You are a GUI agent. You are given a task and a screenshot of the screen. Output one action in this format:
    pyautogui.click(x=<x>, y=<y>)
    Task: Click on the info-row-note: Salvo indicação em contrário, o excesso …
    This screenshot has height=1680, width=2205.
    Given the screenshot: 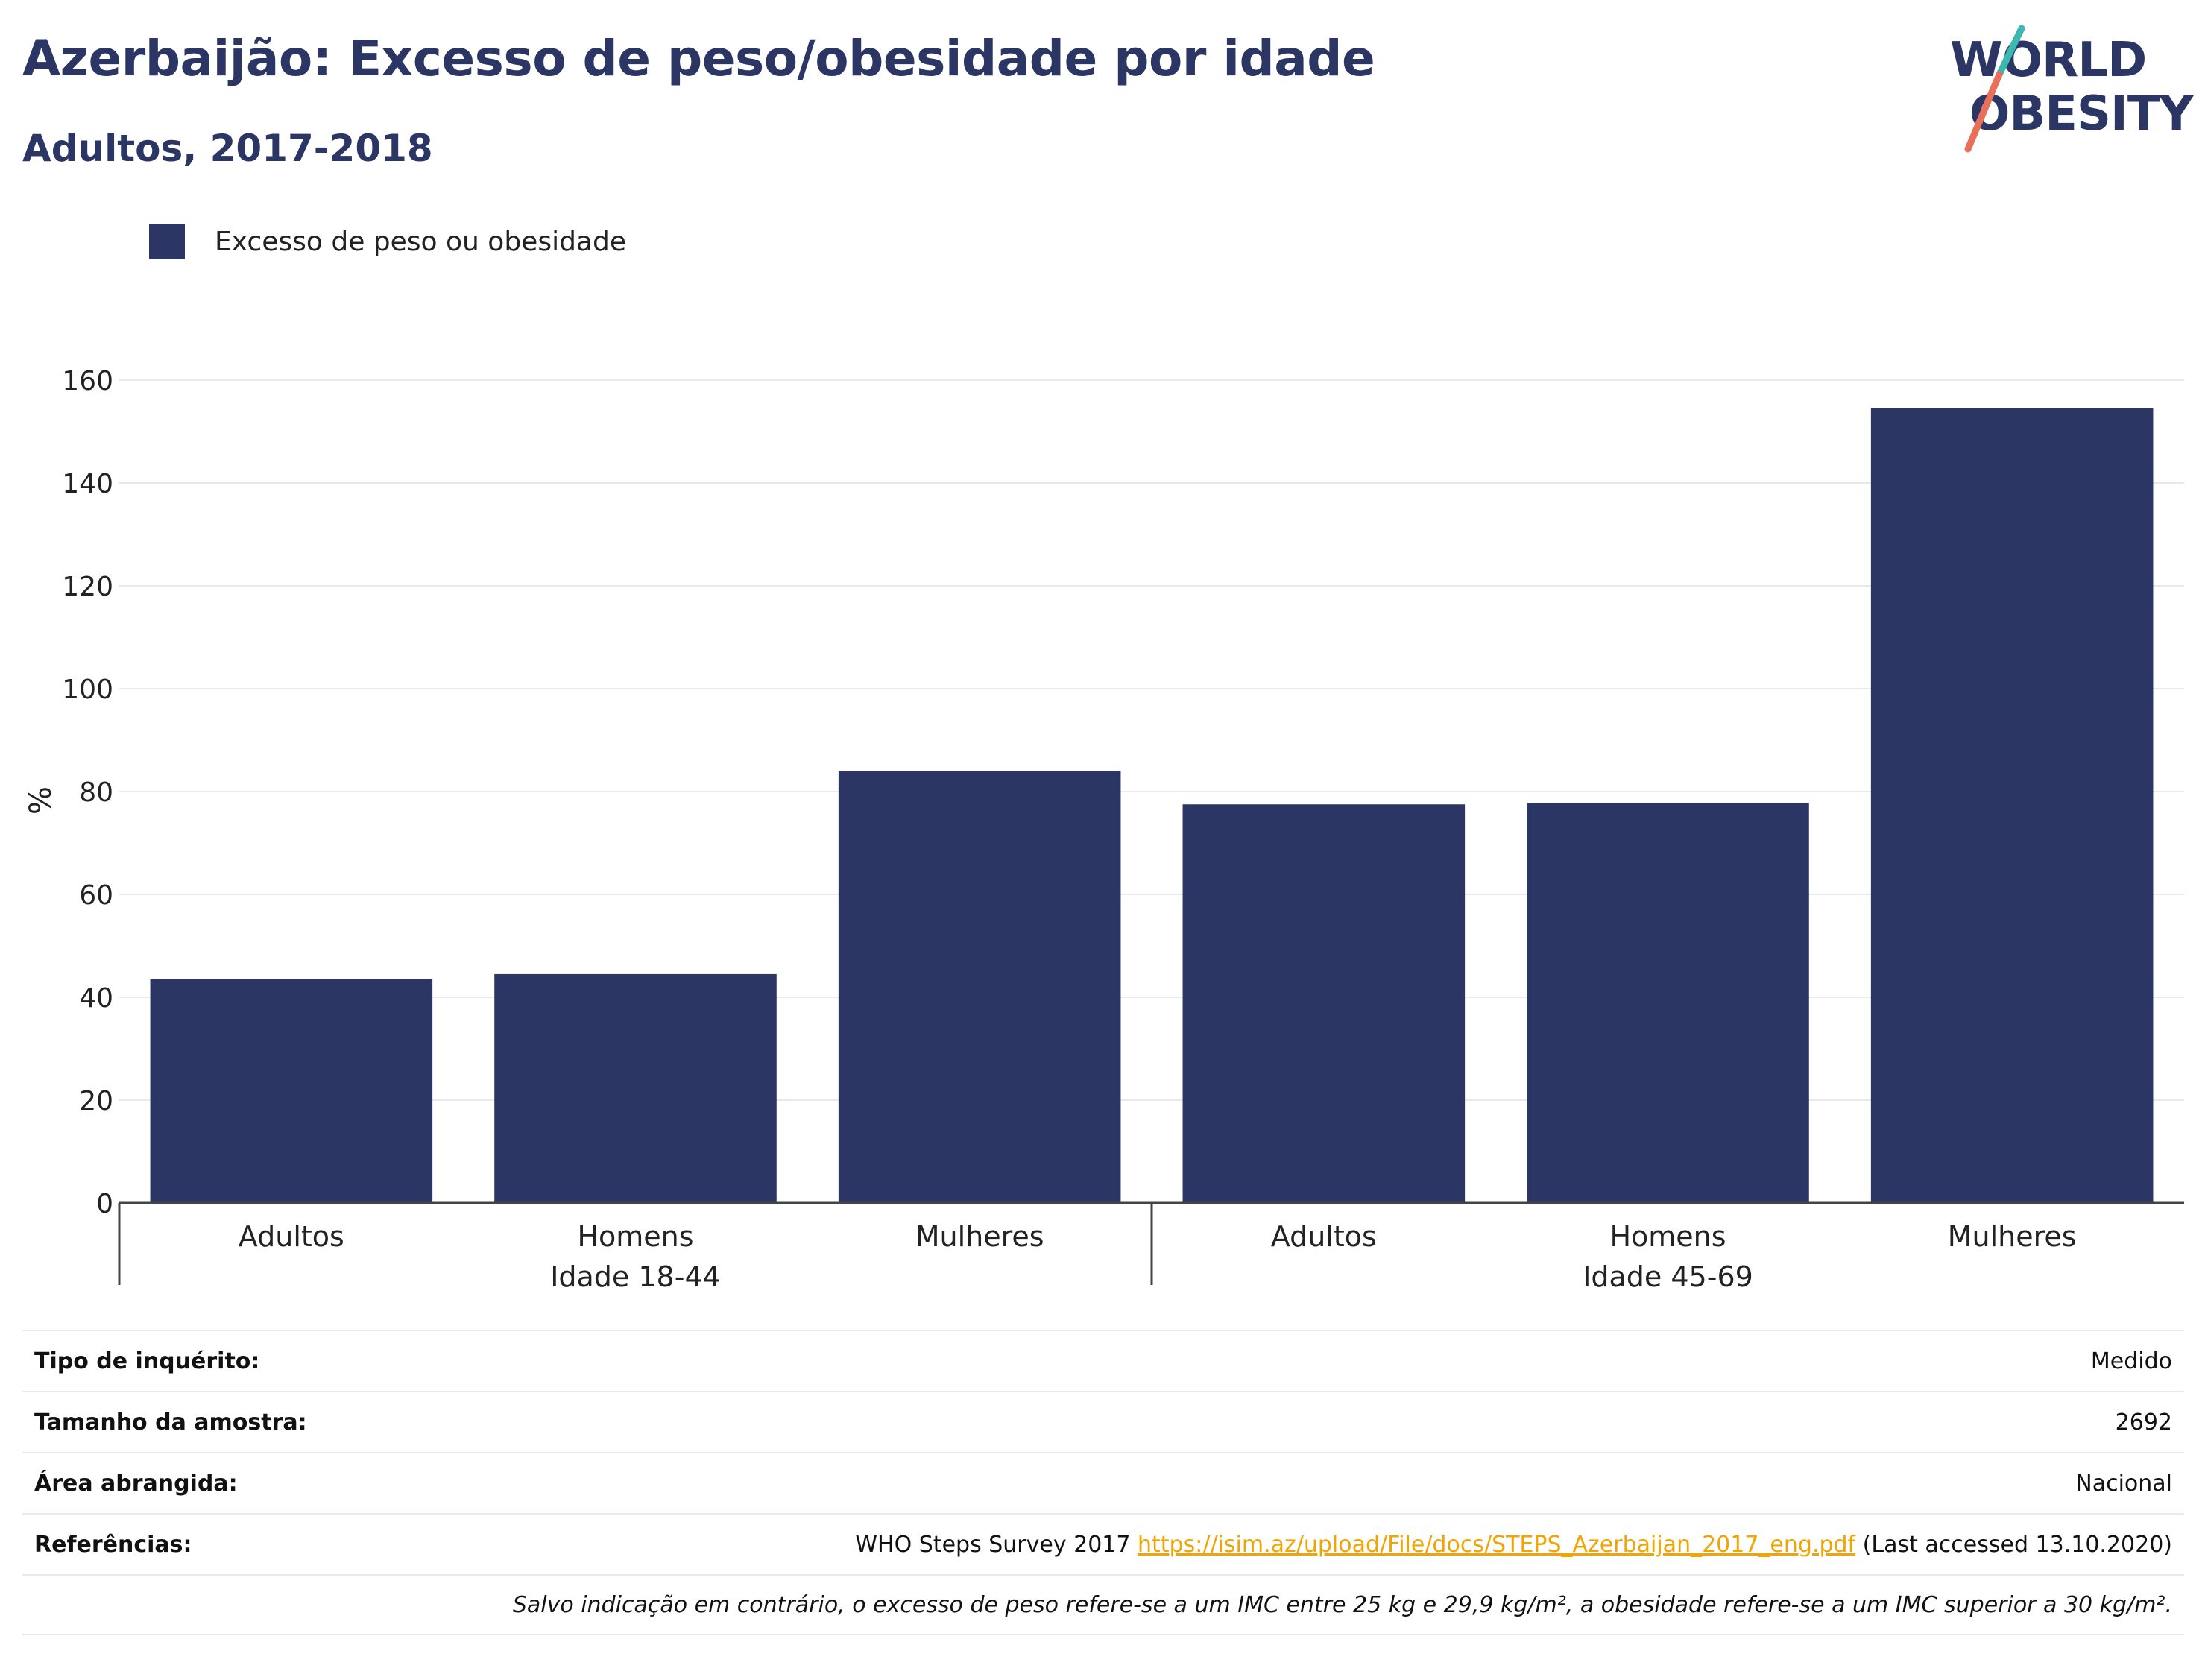 What is the action you would take?
    pyautogui.click(x=1103, y=1604)
    